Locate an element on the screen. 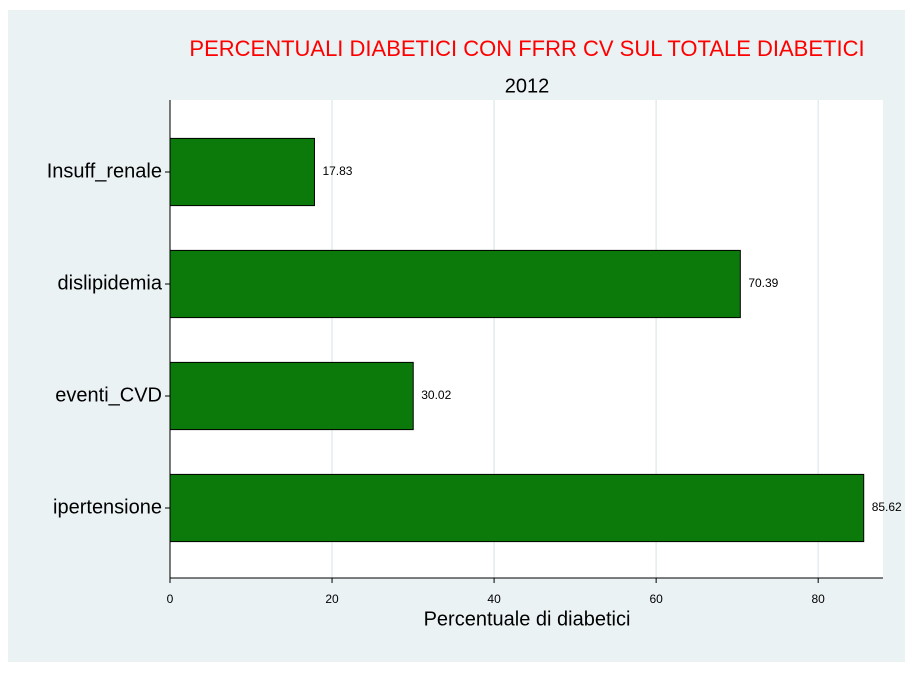 The width and height of the screenshot is (914, 675). x-tick-label: 60 is located at coordinates (656, 599).